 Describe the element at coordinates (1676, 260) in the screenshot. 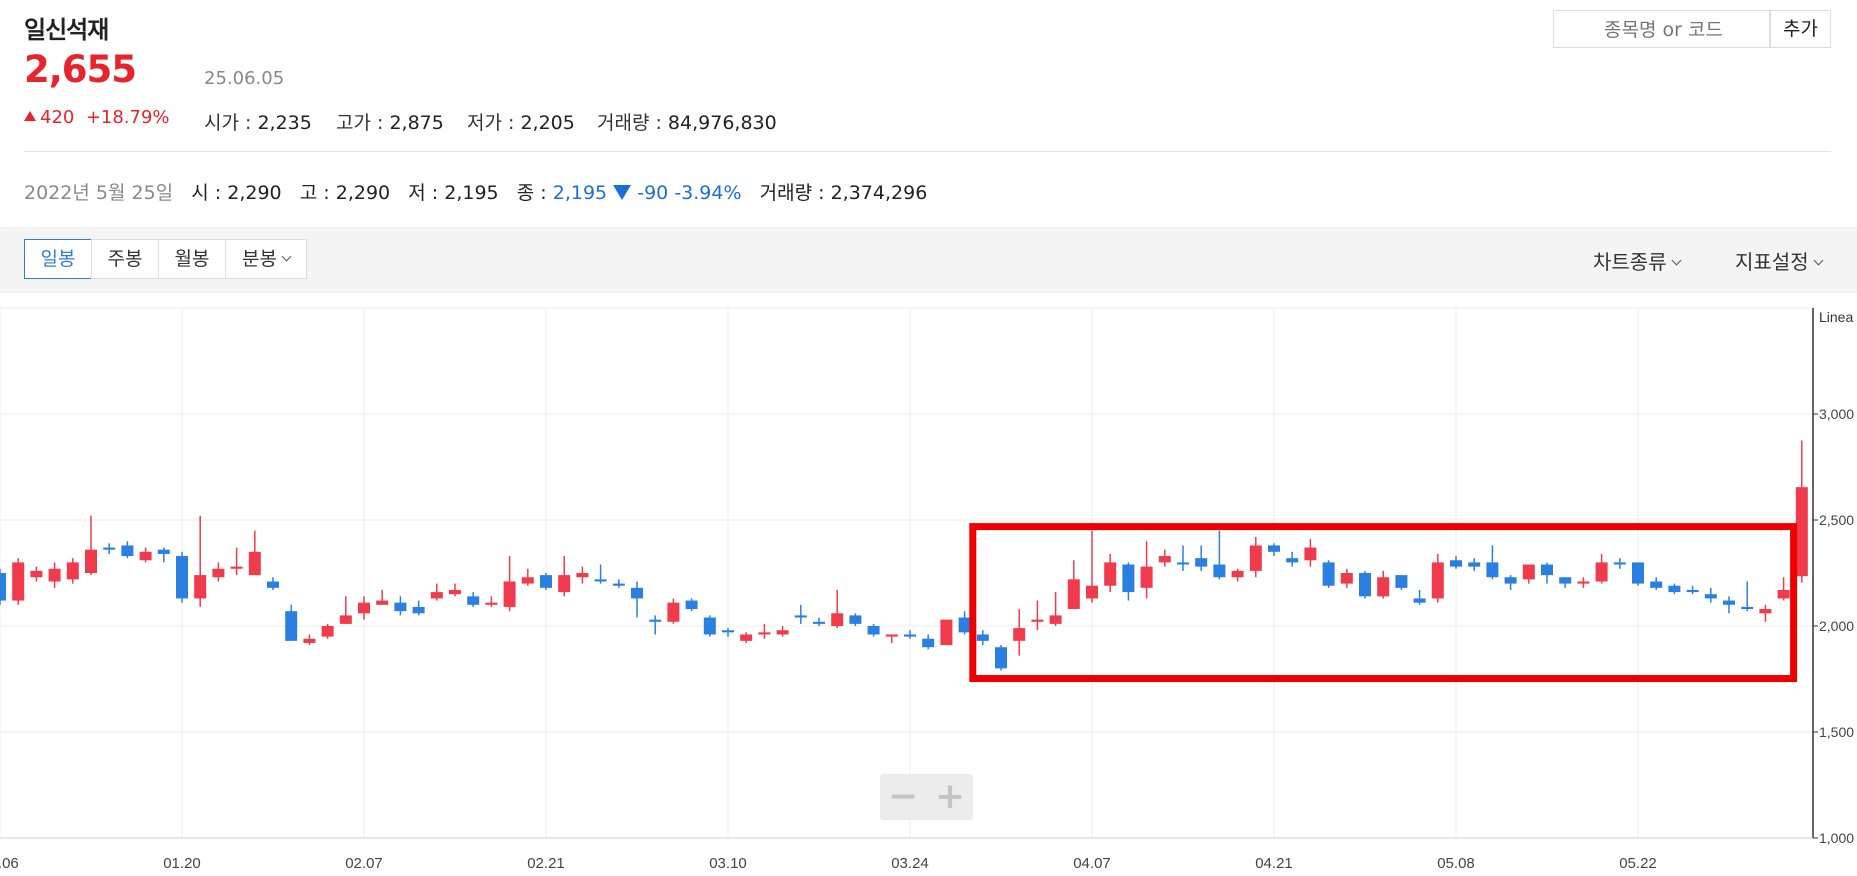

I see `chevron-down-icon` at that location.